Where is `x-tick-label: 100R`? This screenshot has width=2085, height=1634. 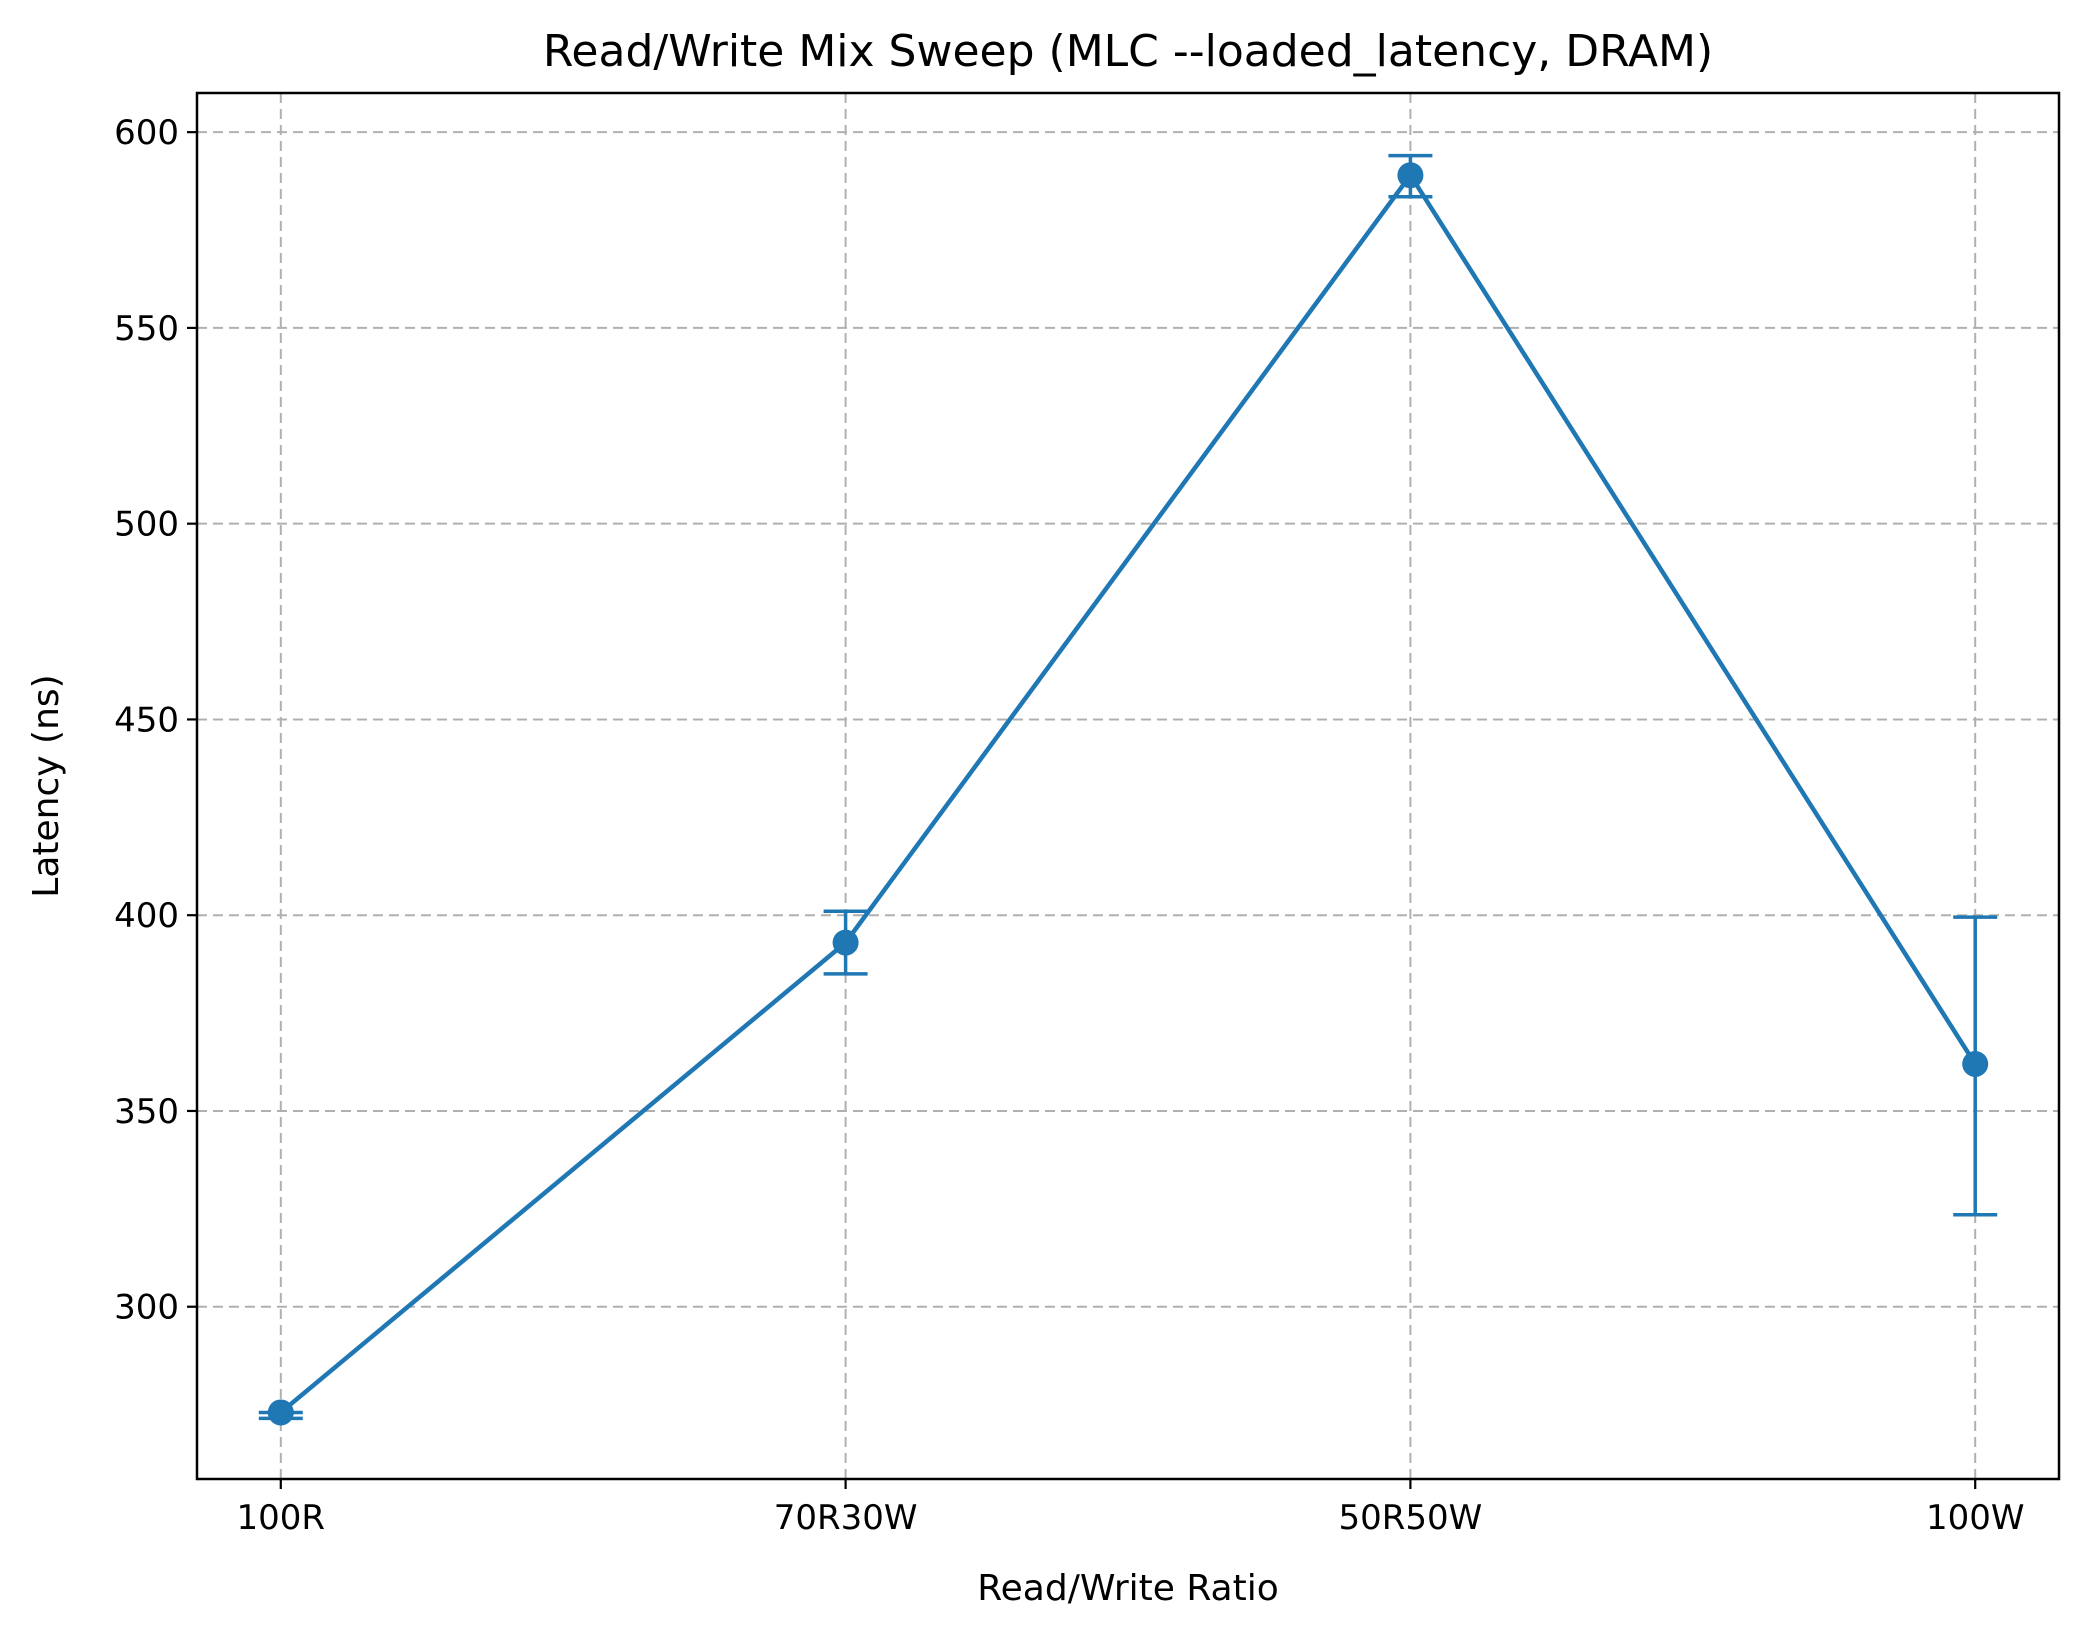
x-tick-label: 100R is located at coordinates (281, 1518).